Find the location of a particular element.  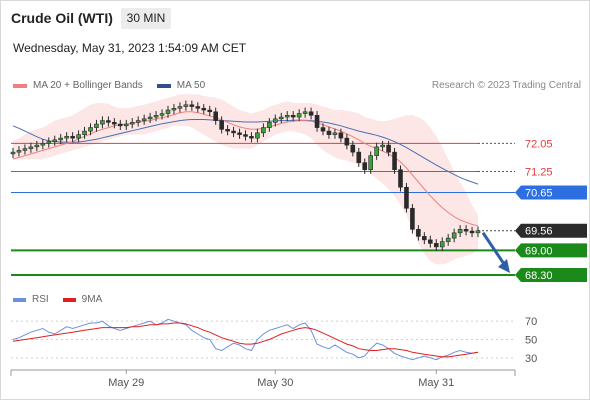

level-tag-70.65 is located at coordinates (551, 192).